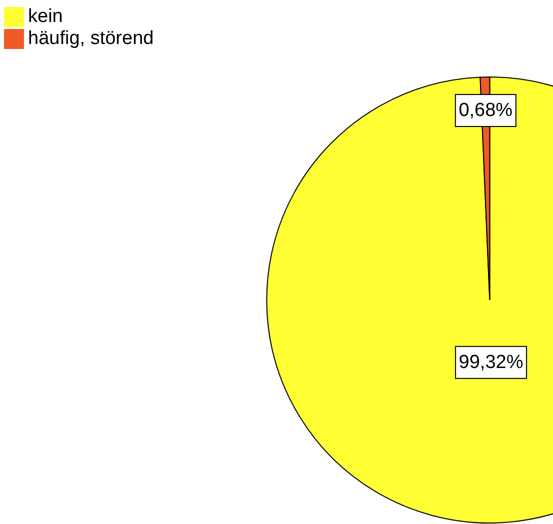 This screenshot has width=553, height=524. Describe the element at coordinates (491, 362) in the screenshot. I see `data-label: 99,32%` at that location.